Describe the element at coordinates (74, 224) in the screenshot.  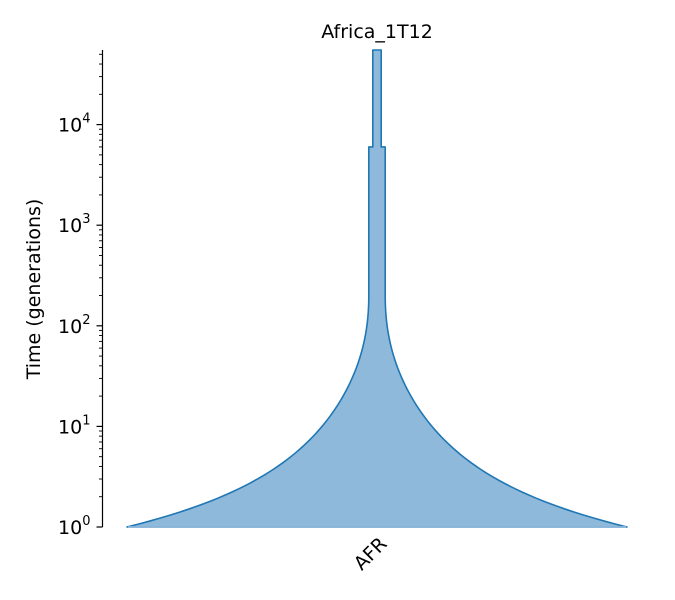
I see `y-tick-label: 10³` at that location.